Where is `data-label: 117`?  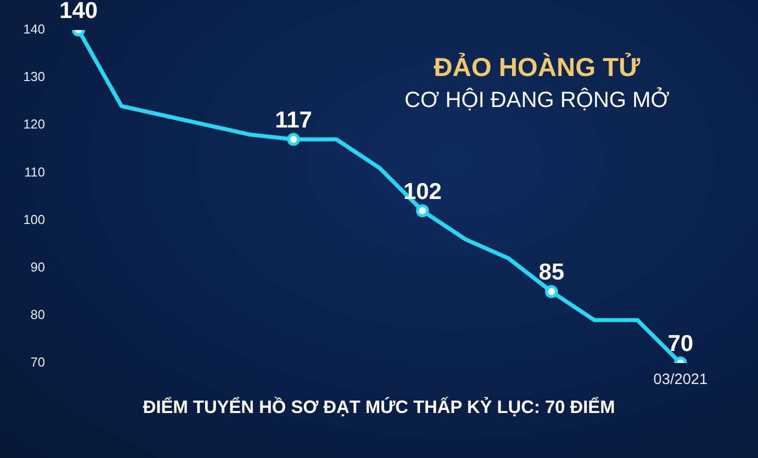 data-label: 117 is located at coordinates (293, 119).